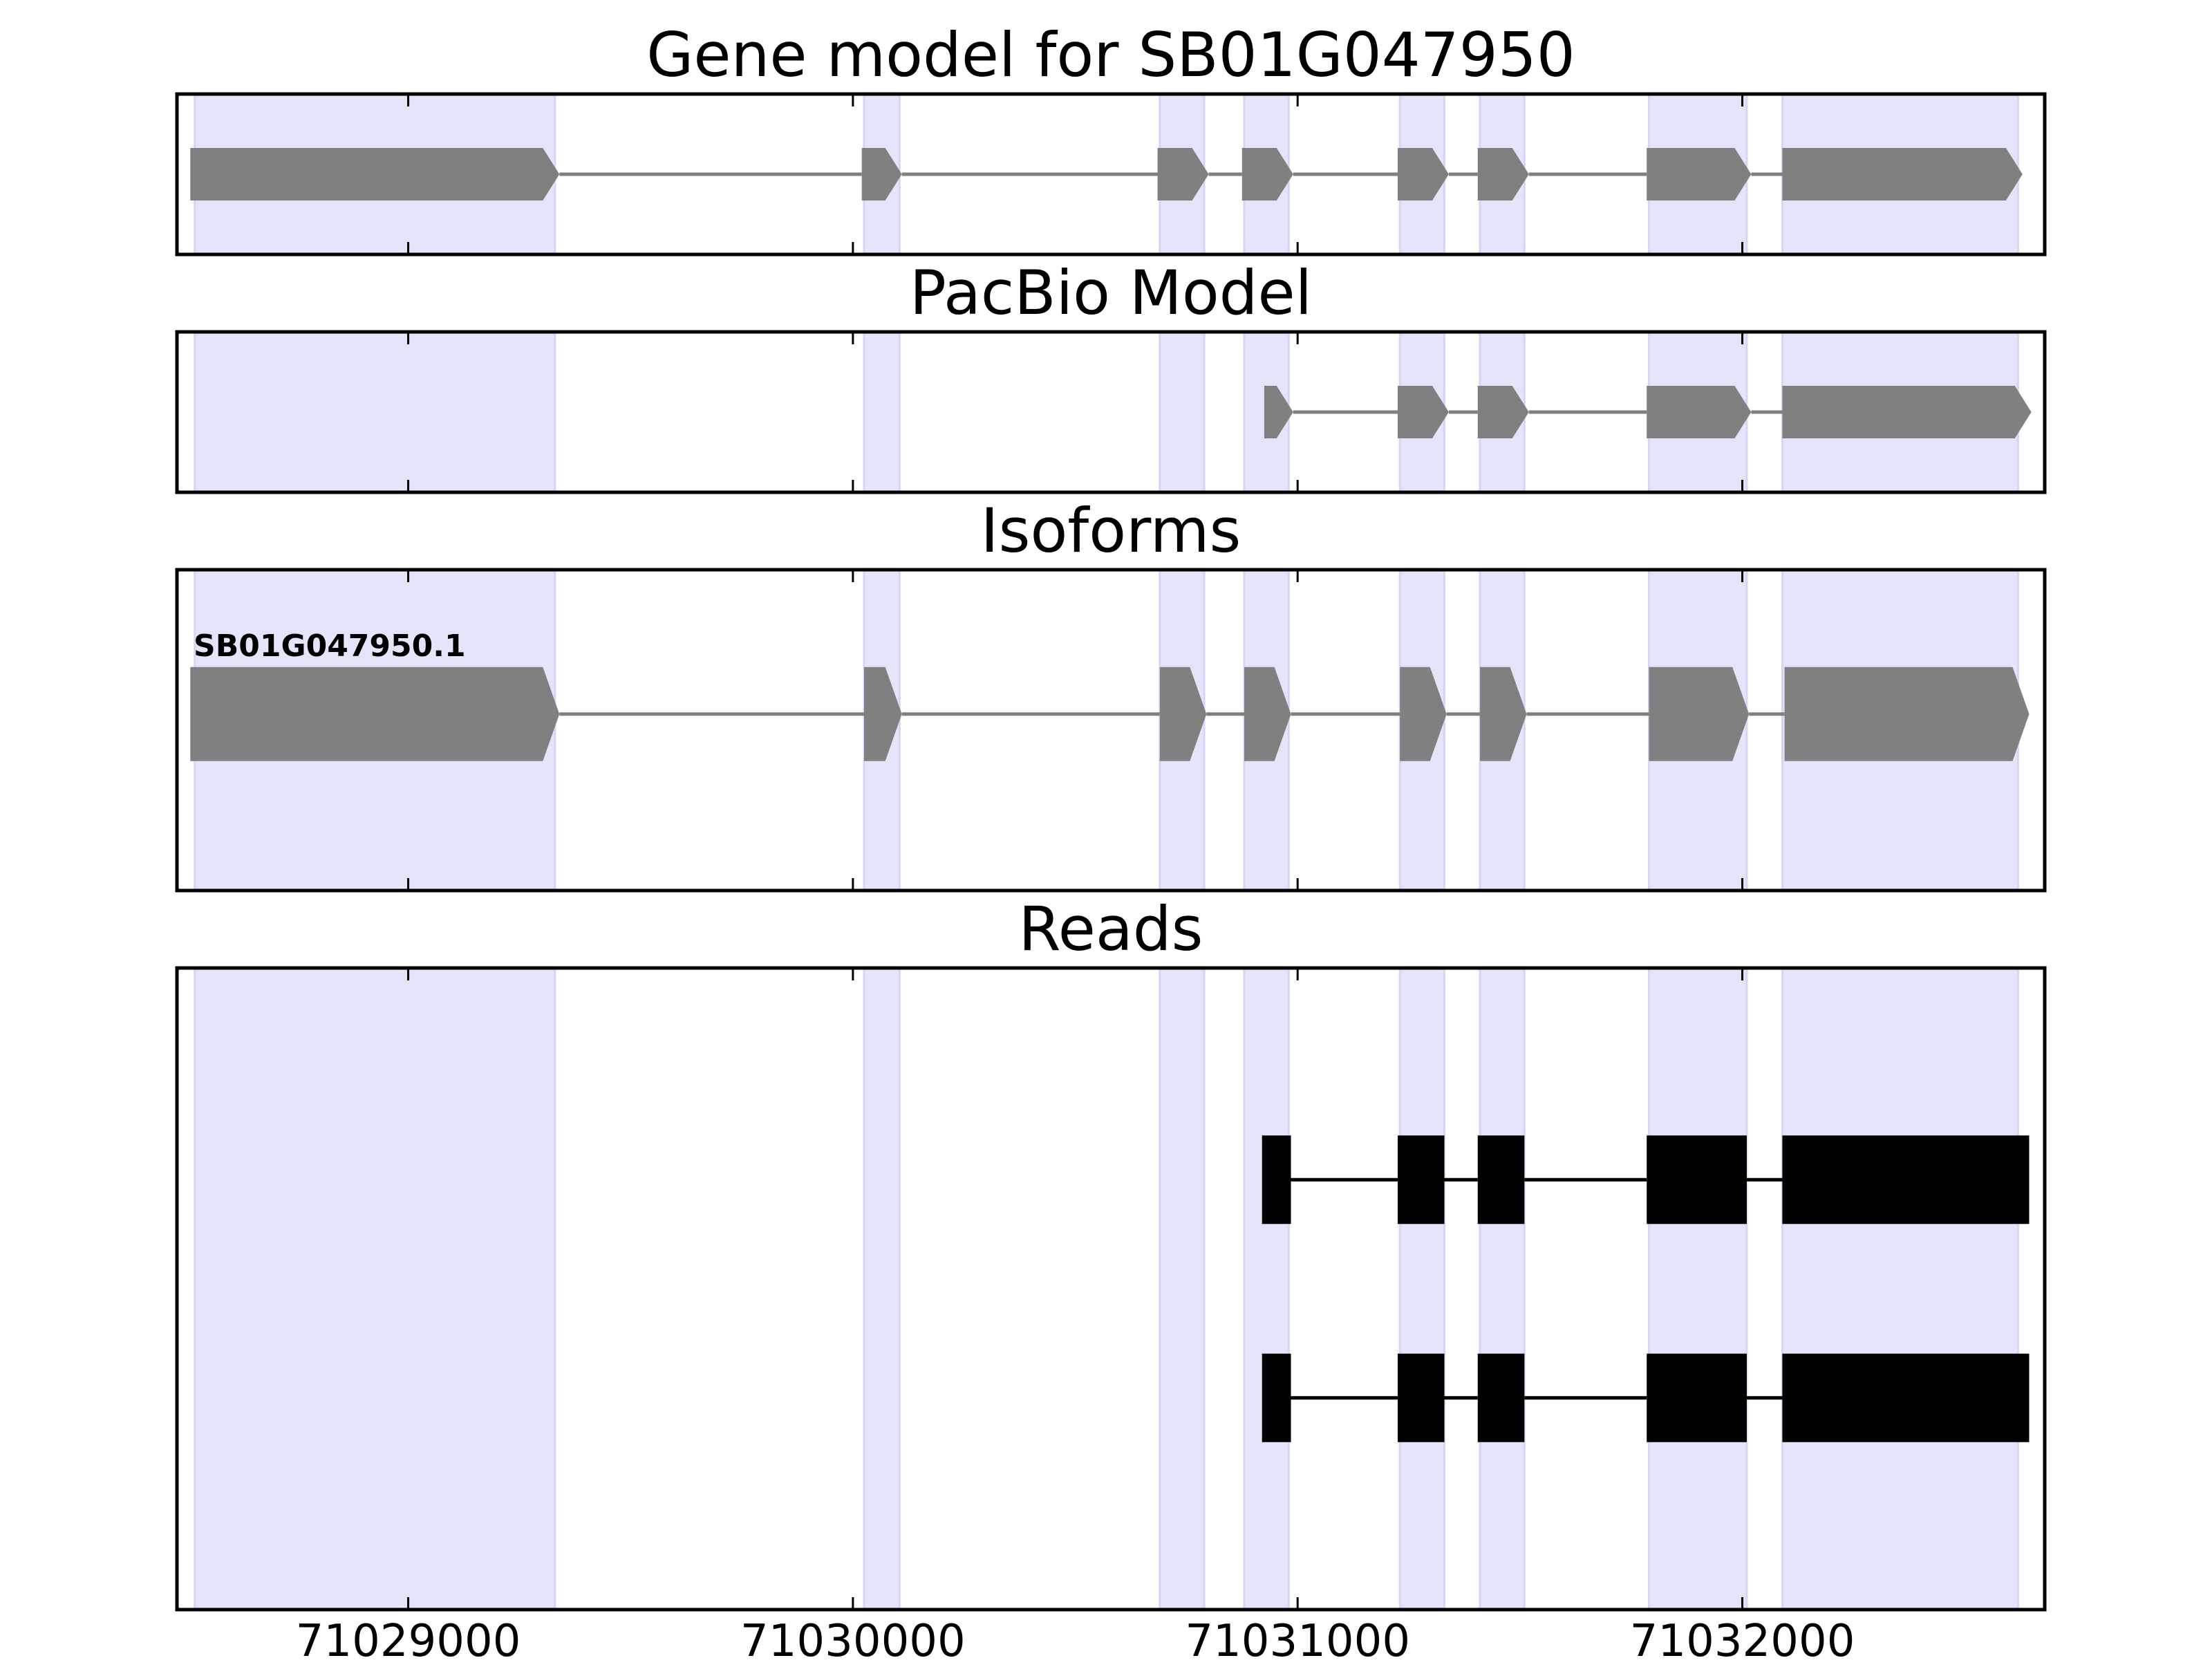 This screenshot has width=2212, height=1667. Describe the element at coordinates (1111, 292) in the screenshot. I see `panel-title: PacBio Model` at that location.